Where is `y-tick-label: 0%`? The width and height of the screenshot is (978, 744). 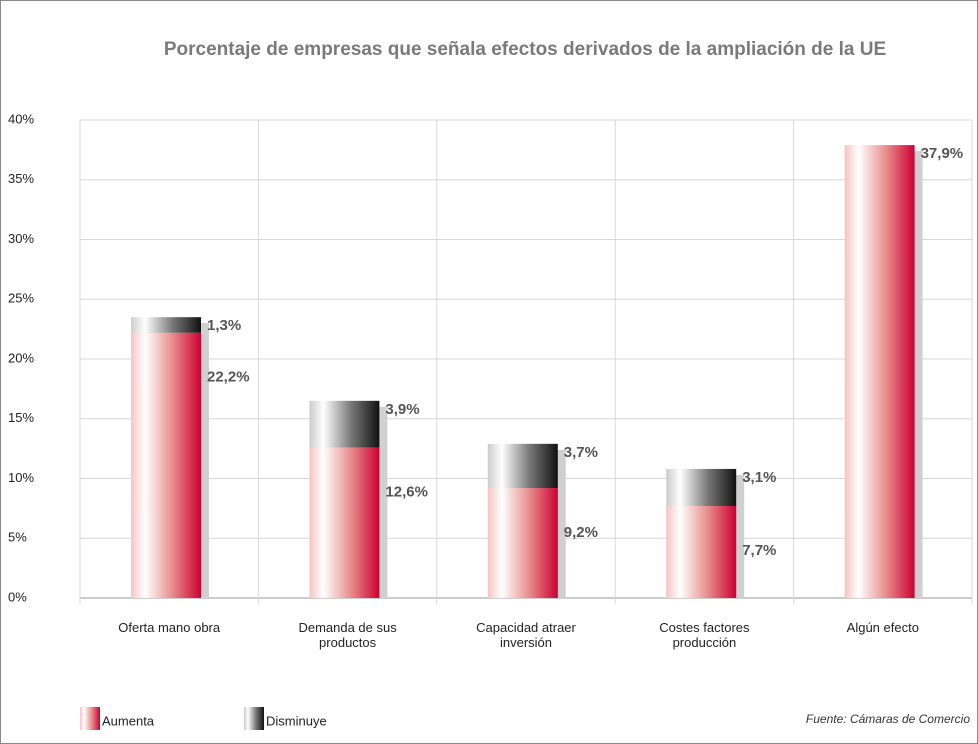 y-tick-label: 0% is located at coordinates (17, 596).